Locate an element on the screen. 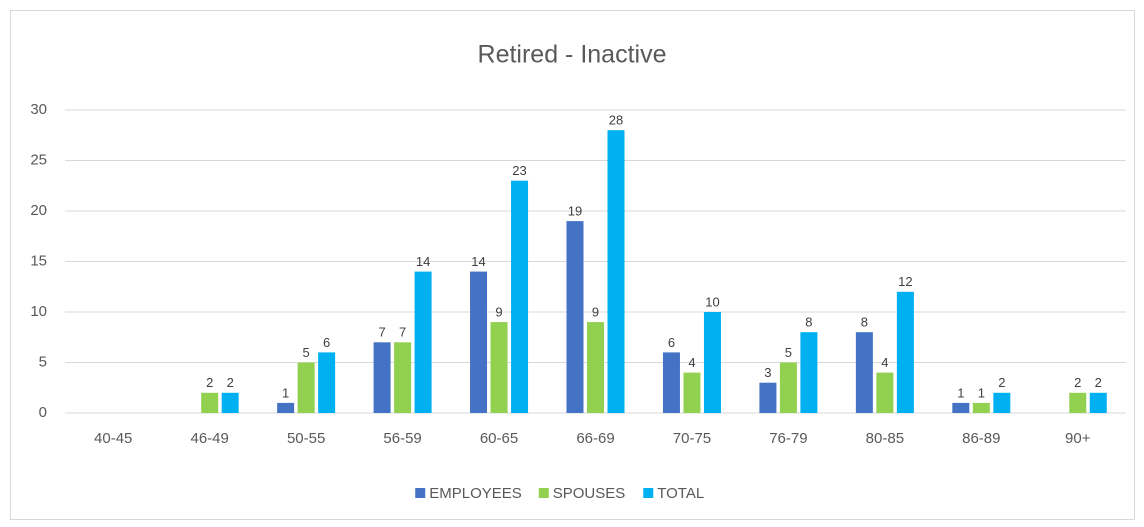  x-tick-label: 40-45 is located at coordinates (113, 438).